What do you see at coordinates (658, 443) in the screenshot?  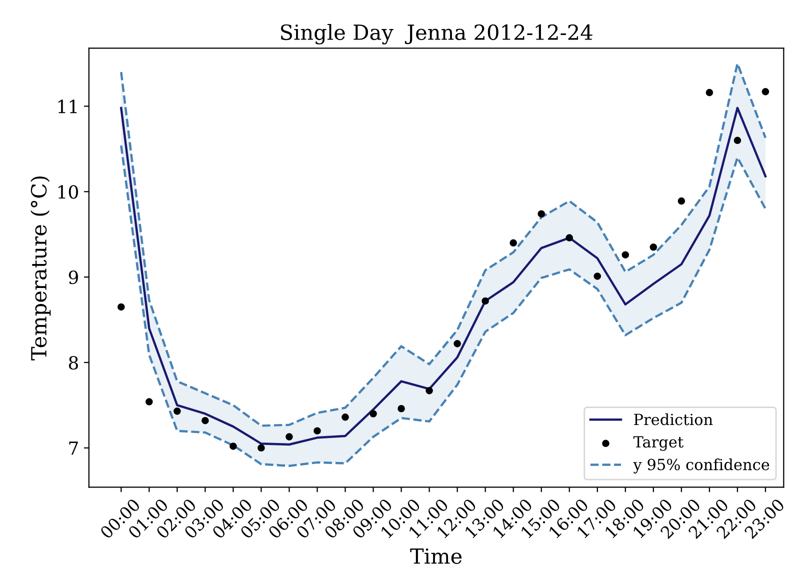 I see `legend-label: Target` at bounding box center [658, 443].